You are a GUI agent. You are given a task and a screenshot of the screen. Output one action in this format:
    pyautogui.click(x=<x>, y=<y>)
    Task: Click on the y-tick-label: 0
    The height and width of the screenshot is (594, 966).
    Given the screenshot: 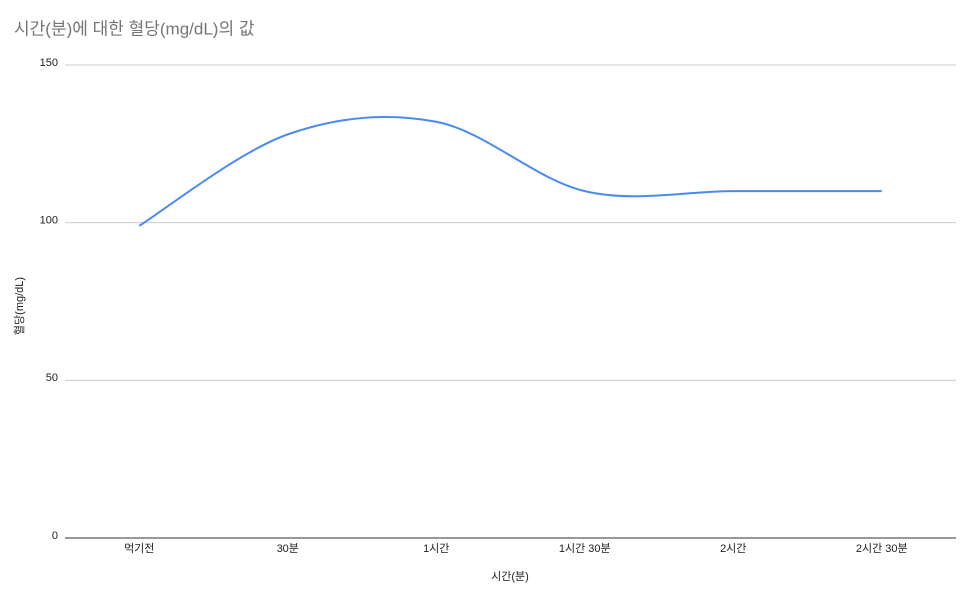 What is the action you would take?
    pyautogui.click(x=55, y=536)
    